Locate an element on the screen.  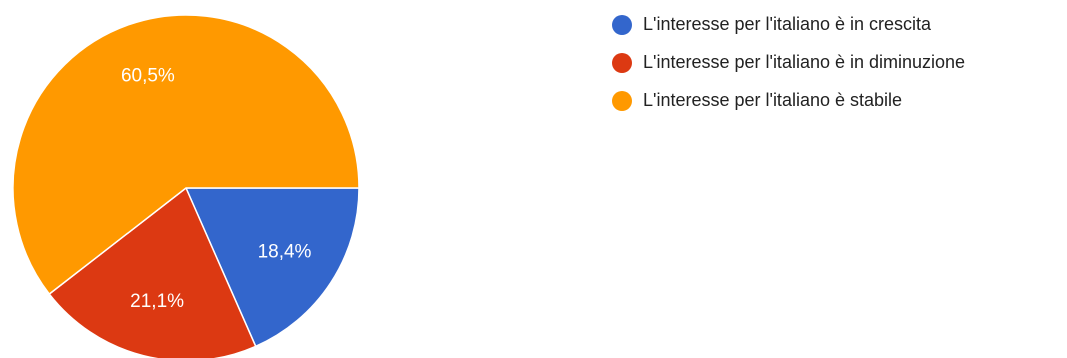
legend-swatch-diminuzione-icon is located at coordinates (622, 62).